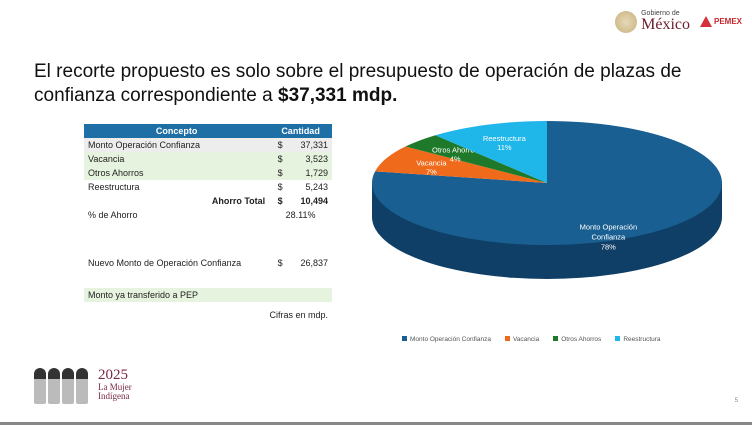 The width and height of the screenshot is (752, 425). I want to click on pie-label-1: Vacancia 7%, so click(431, 167).